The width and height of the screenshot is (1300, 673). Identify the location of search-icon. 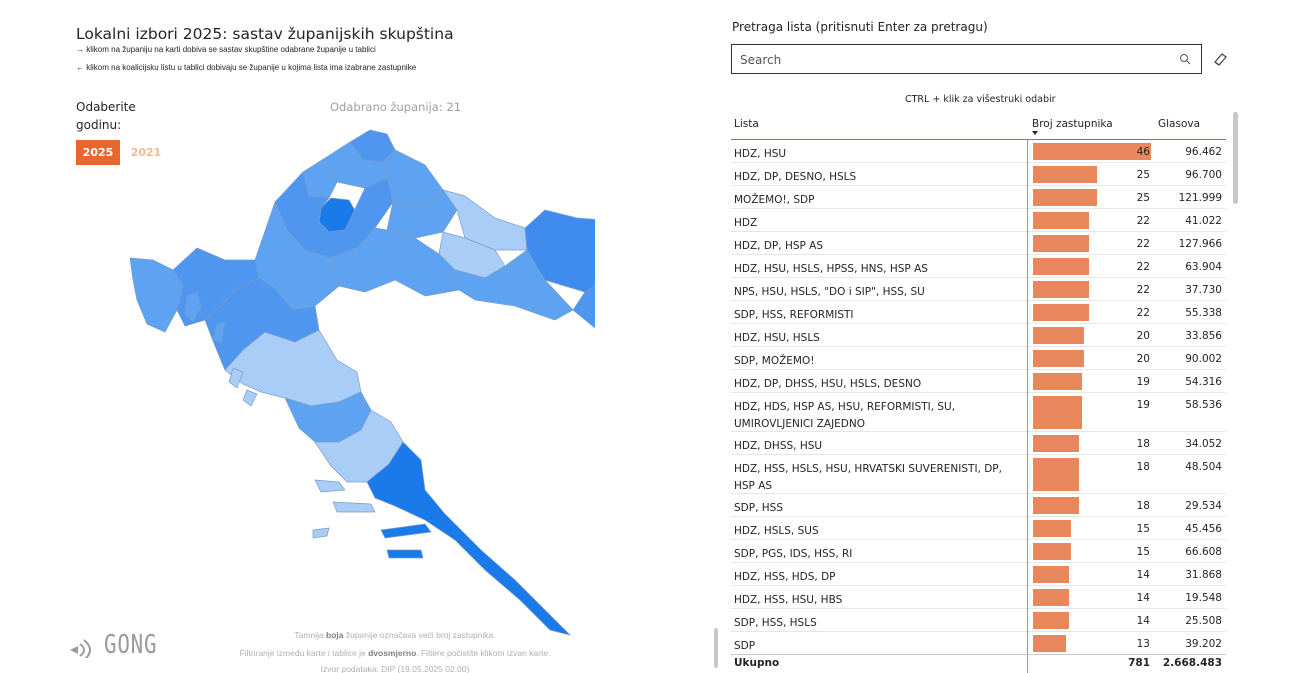
(1185, 59).